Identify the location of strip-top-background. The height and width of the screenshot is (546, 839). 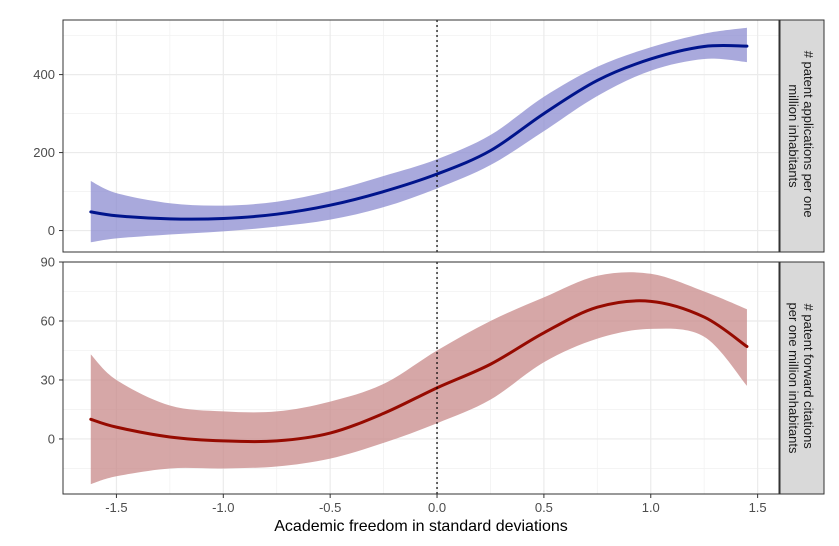
(802, 136).